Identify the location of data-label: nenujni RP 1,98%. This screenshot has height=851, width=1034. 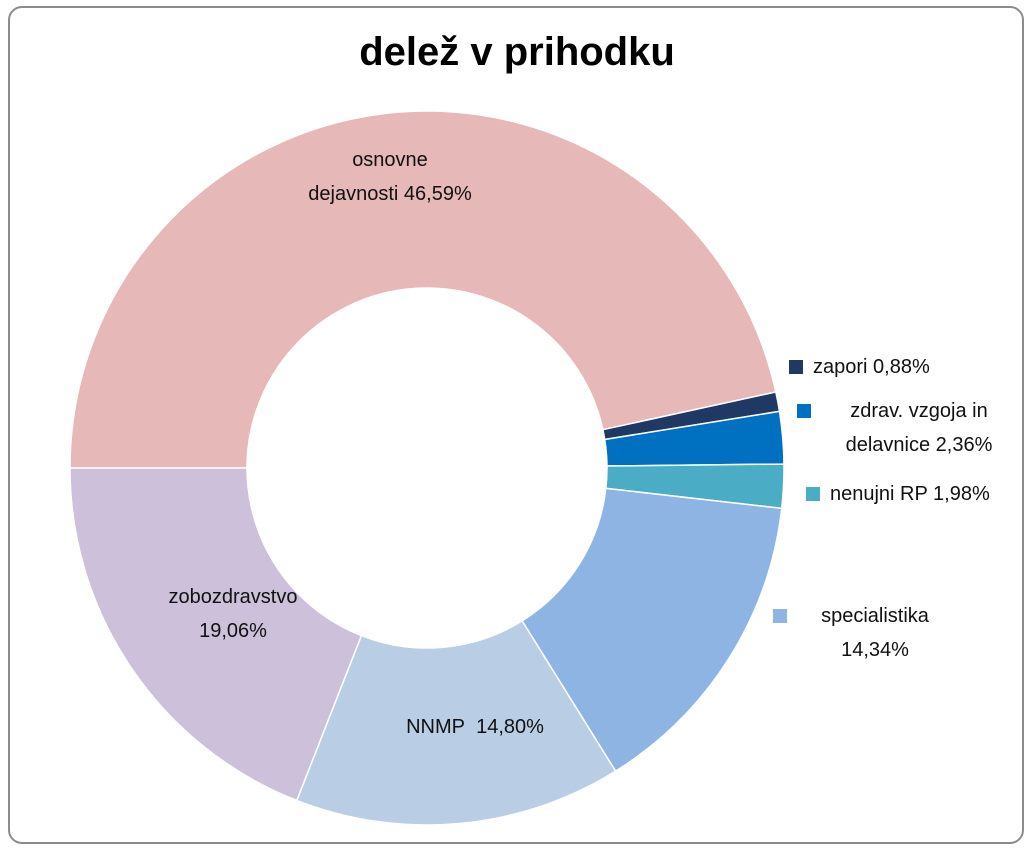
(920, 494).